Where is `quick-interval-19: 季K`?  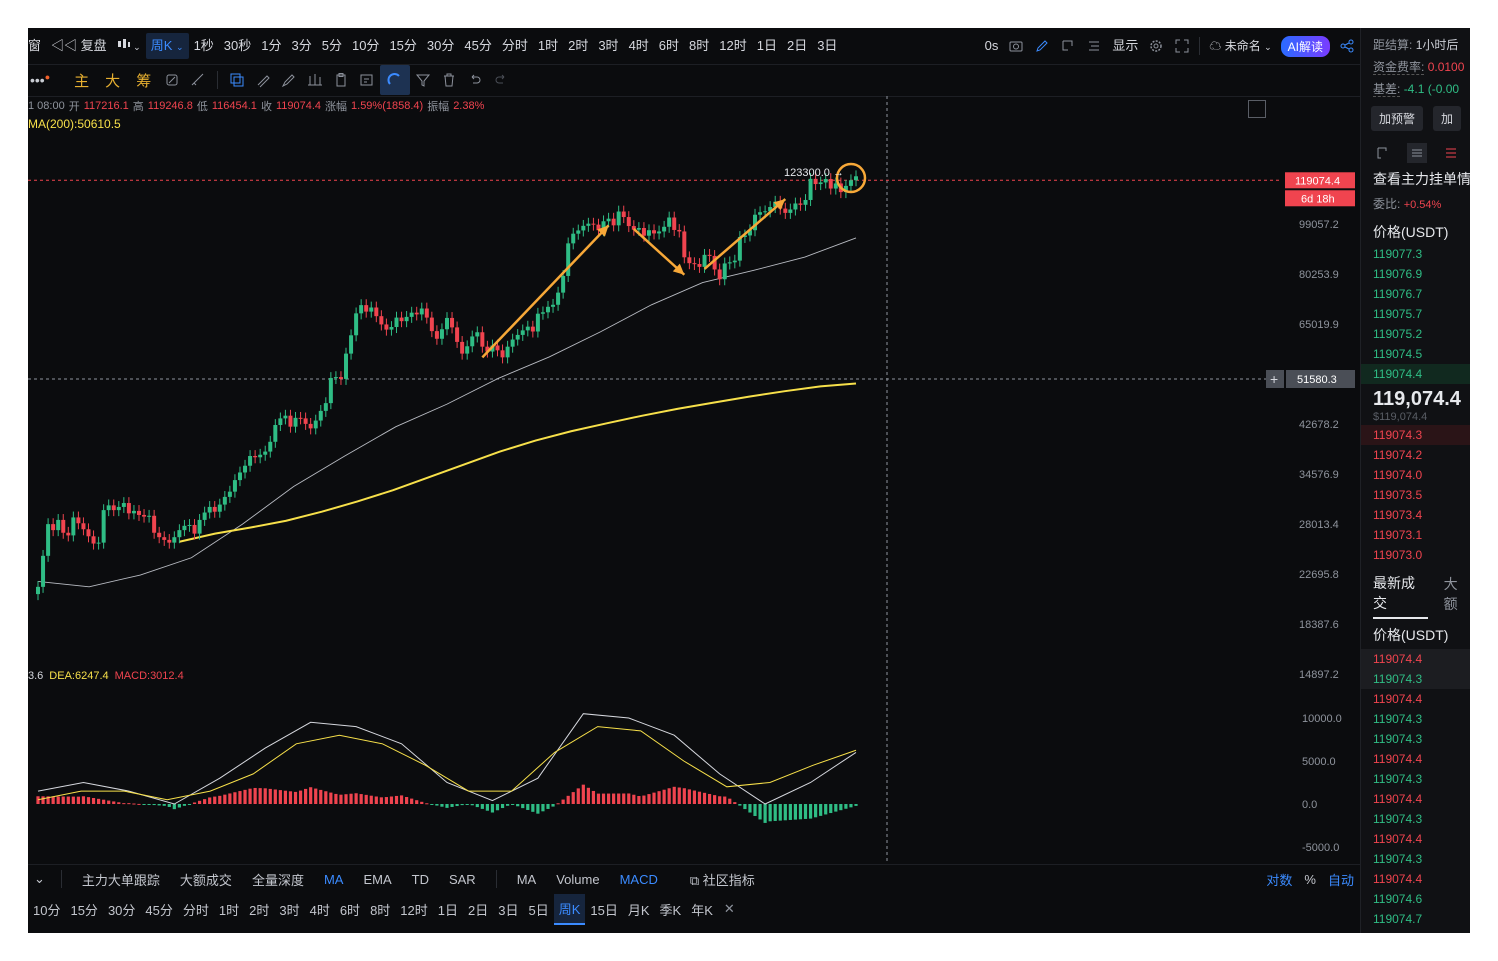 quick-interval-19: 季K is located at coordinates (670, 910).